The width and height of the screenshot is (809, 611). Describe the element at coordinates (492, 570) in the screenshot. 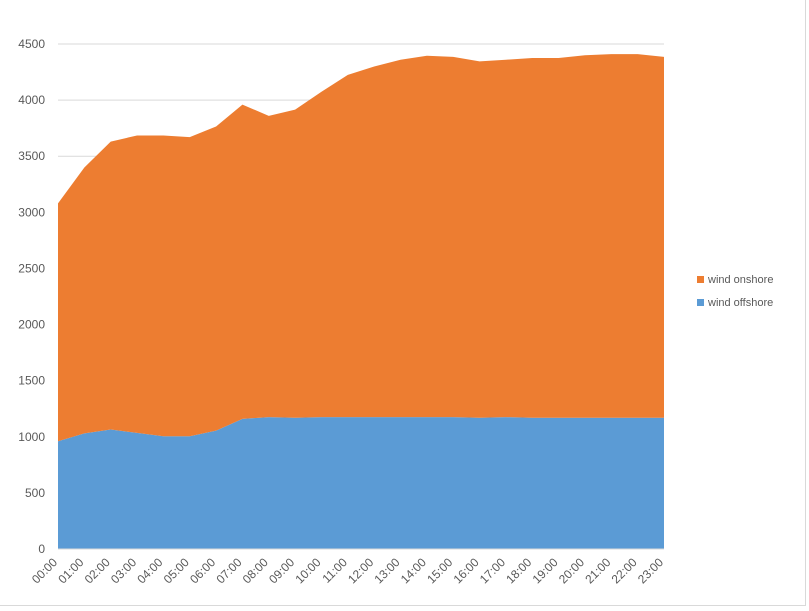

I see `x-tick-label: 17:00` at that location.